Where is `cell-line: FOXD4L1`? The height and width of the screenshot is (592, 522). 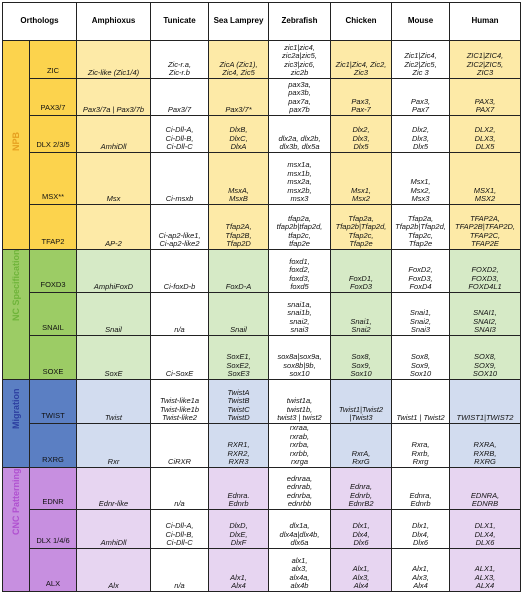
cell-line: FOXD4L1 is located at coordinates (485, 287).